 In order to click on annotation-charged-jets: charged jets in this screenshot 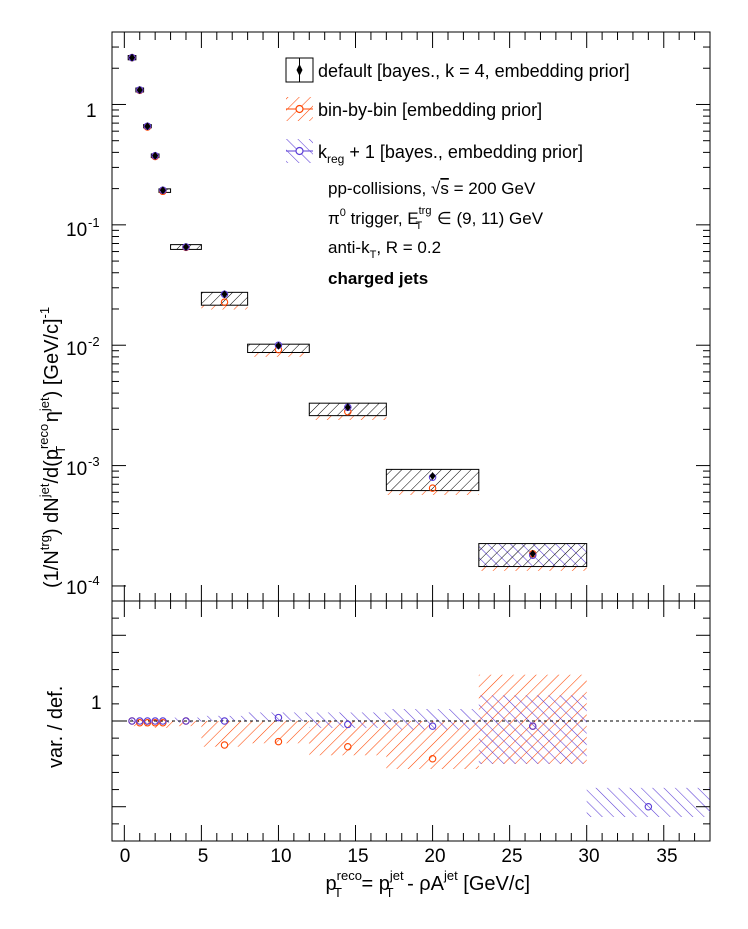, I will do `click(378, 278)`.